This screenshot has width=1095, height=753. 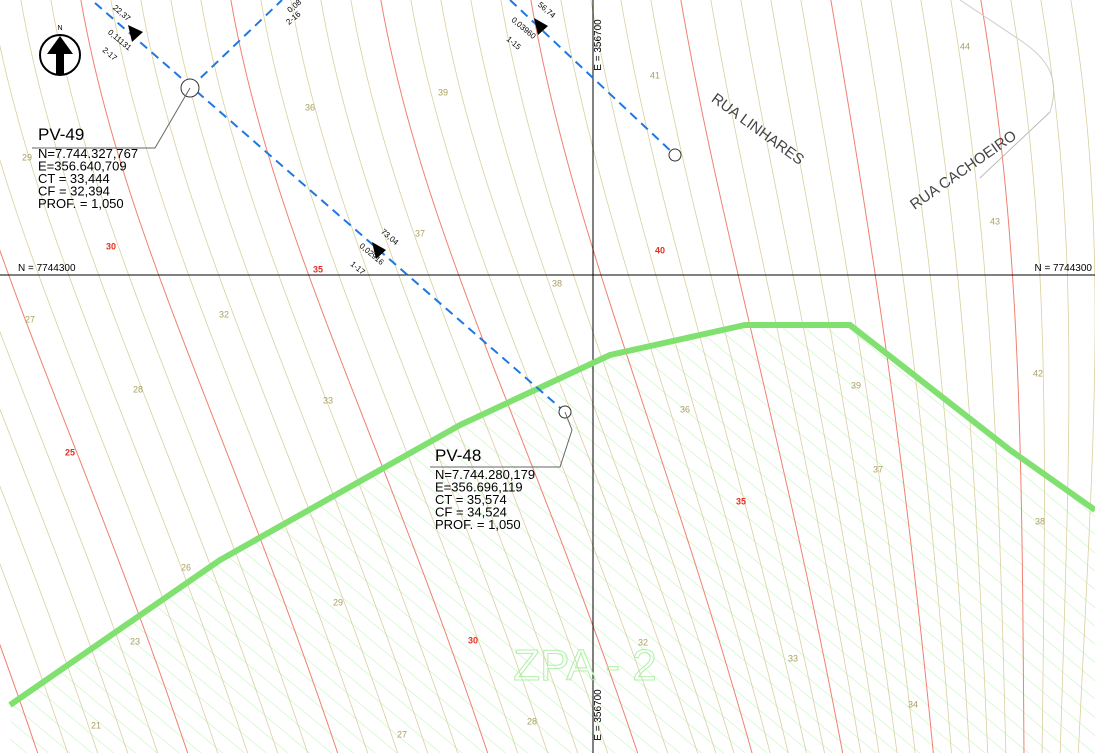 I want to click on pipe, so click(x=236, y=44).